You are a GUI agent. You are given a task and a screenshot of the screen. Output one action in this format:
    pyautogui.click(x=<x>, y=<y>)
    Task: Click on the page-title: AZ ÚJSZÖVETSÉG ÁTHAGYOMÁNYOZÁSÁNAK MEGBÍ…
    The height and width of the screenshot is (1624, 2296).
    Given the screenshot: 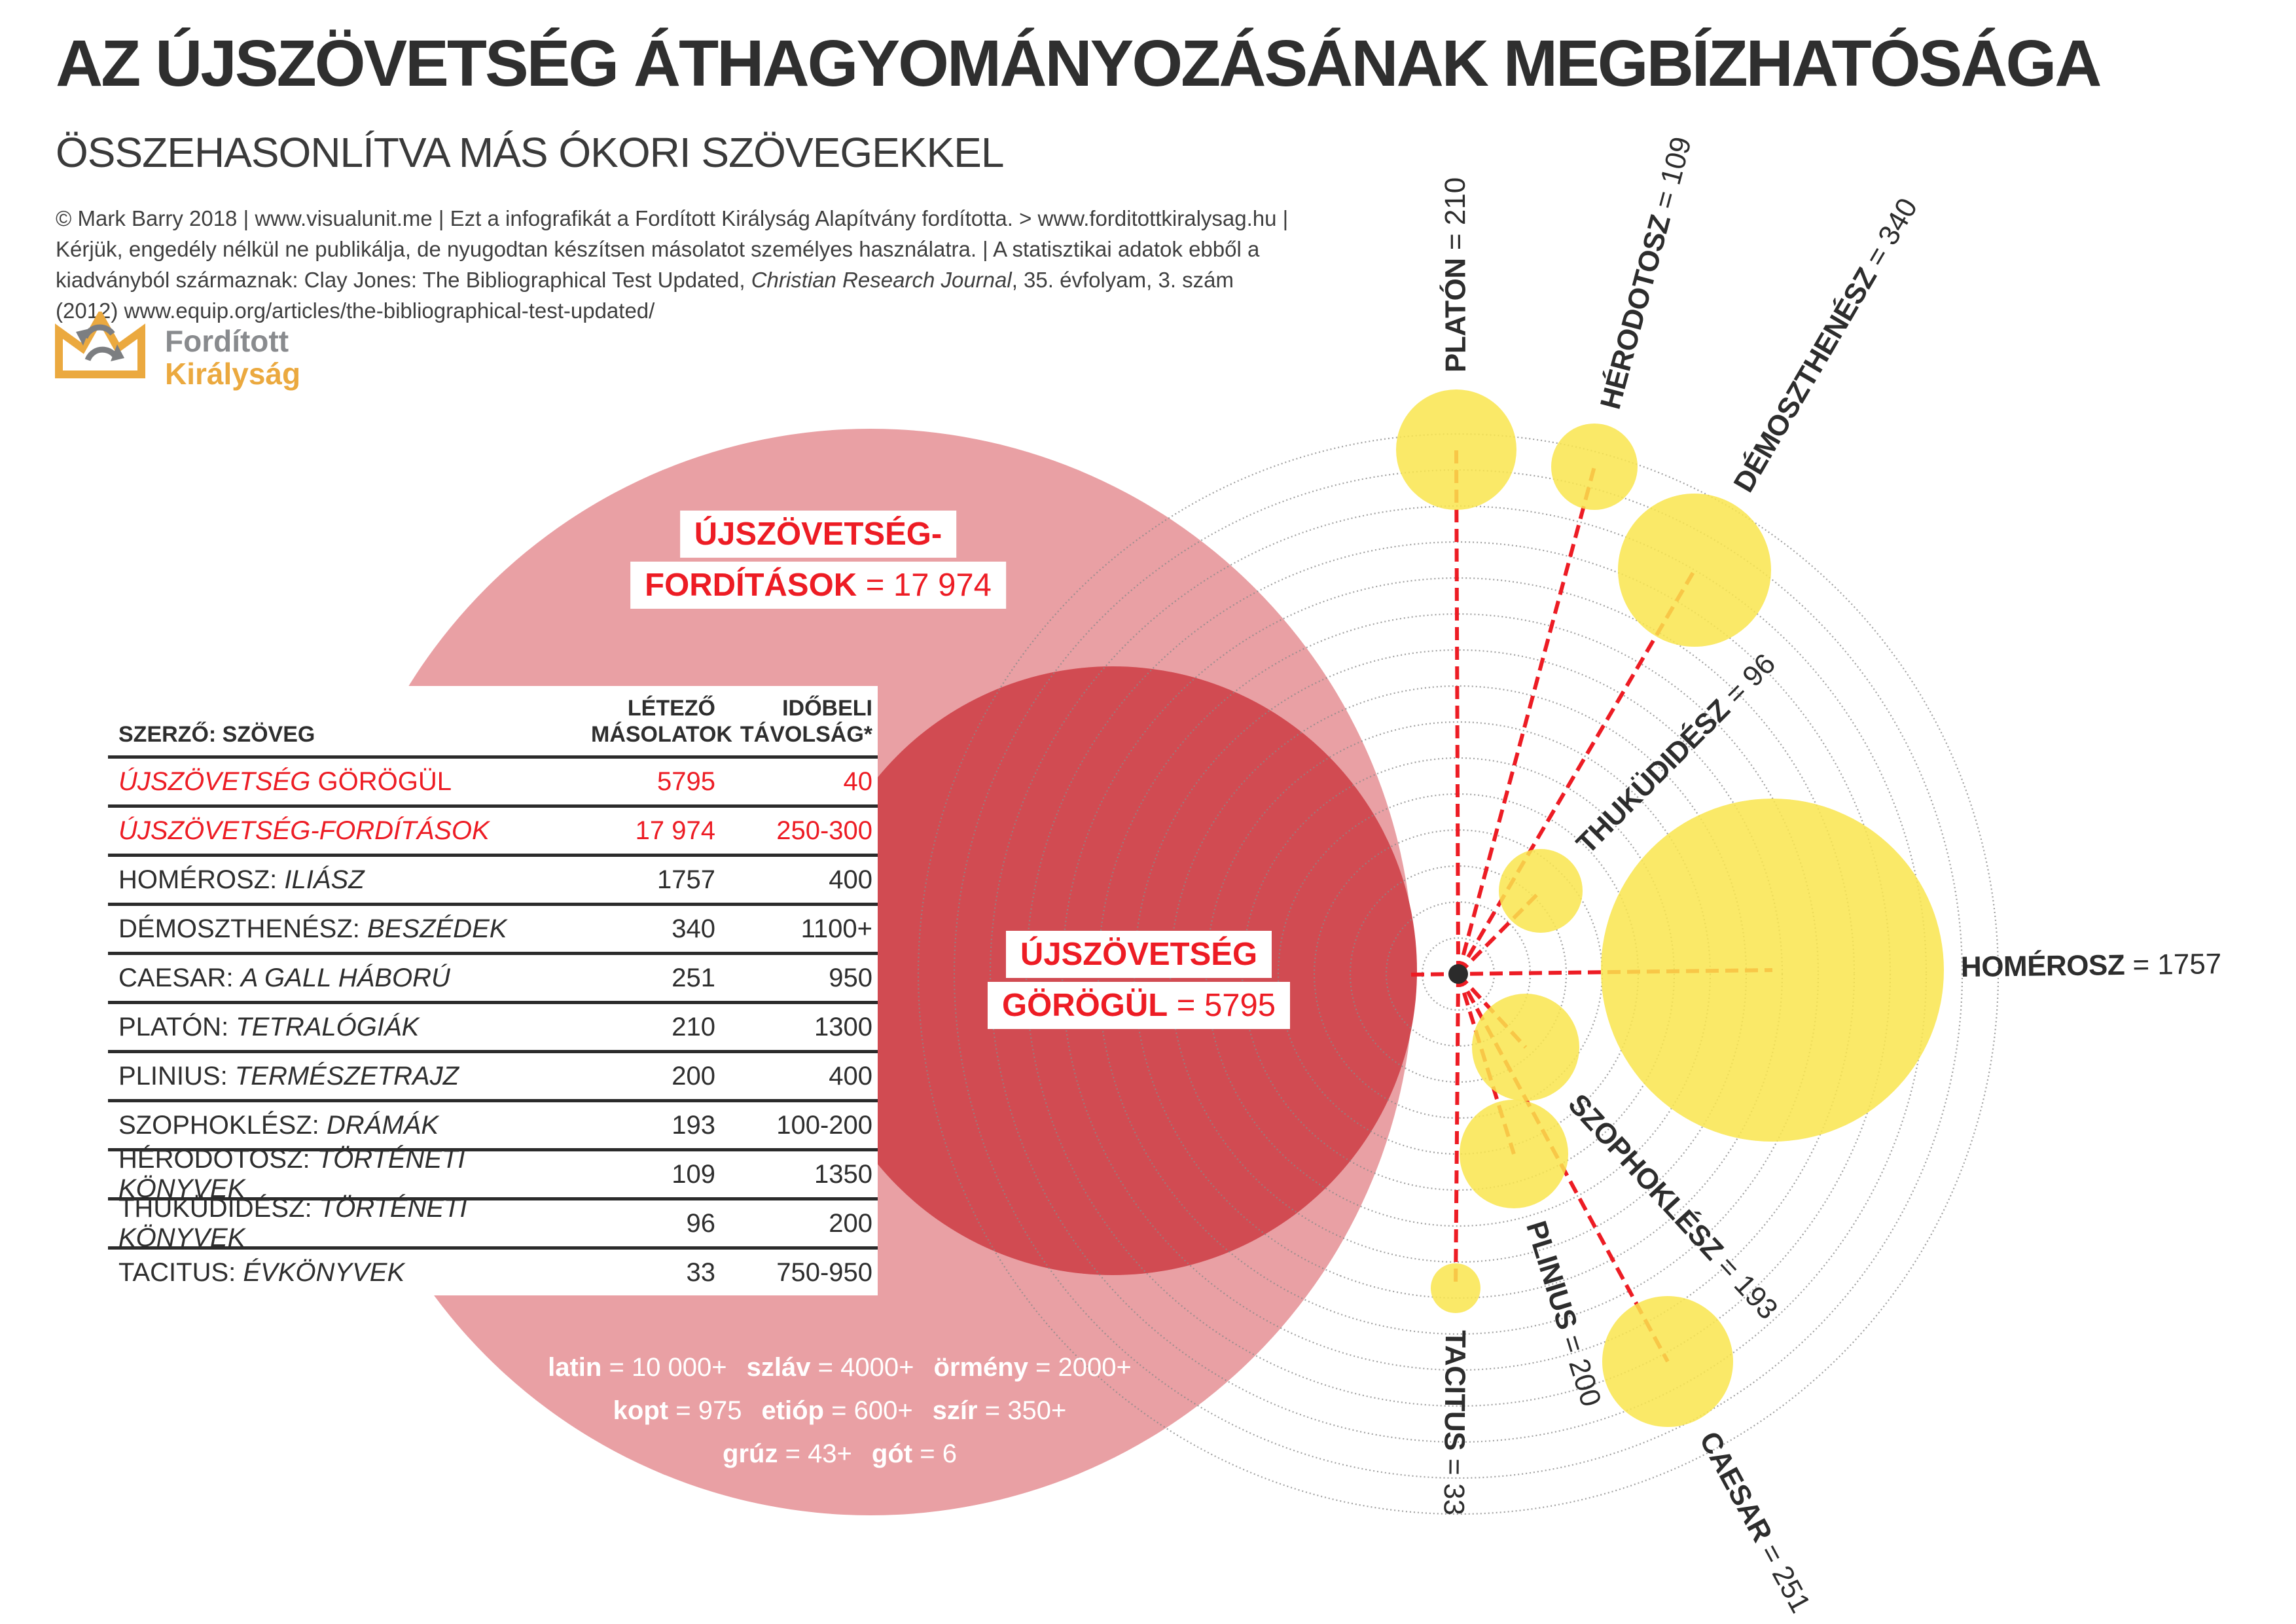 What is the action you would take?
    pyautogui.click(x=1079, y=63)
    